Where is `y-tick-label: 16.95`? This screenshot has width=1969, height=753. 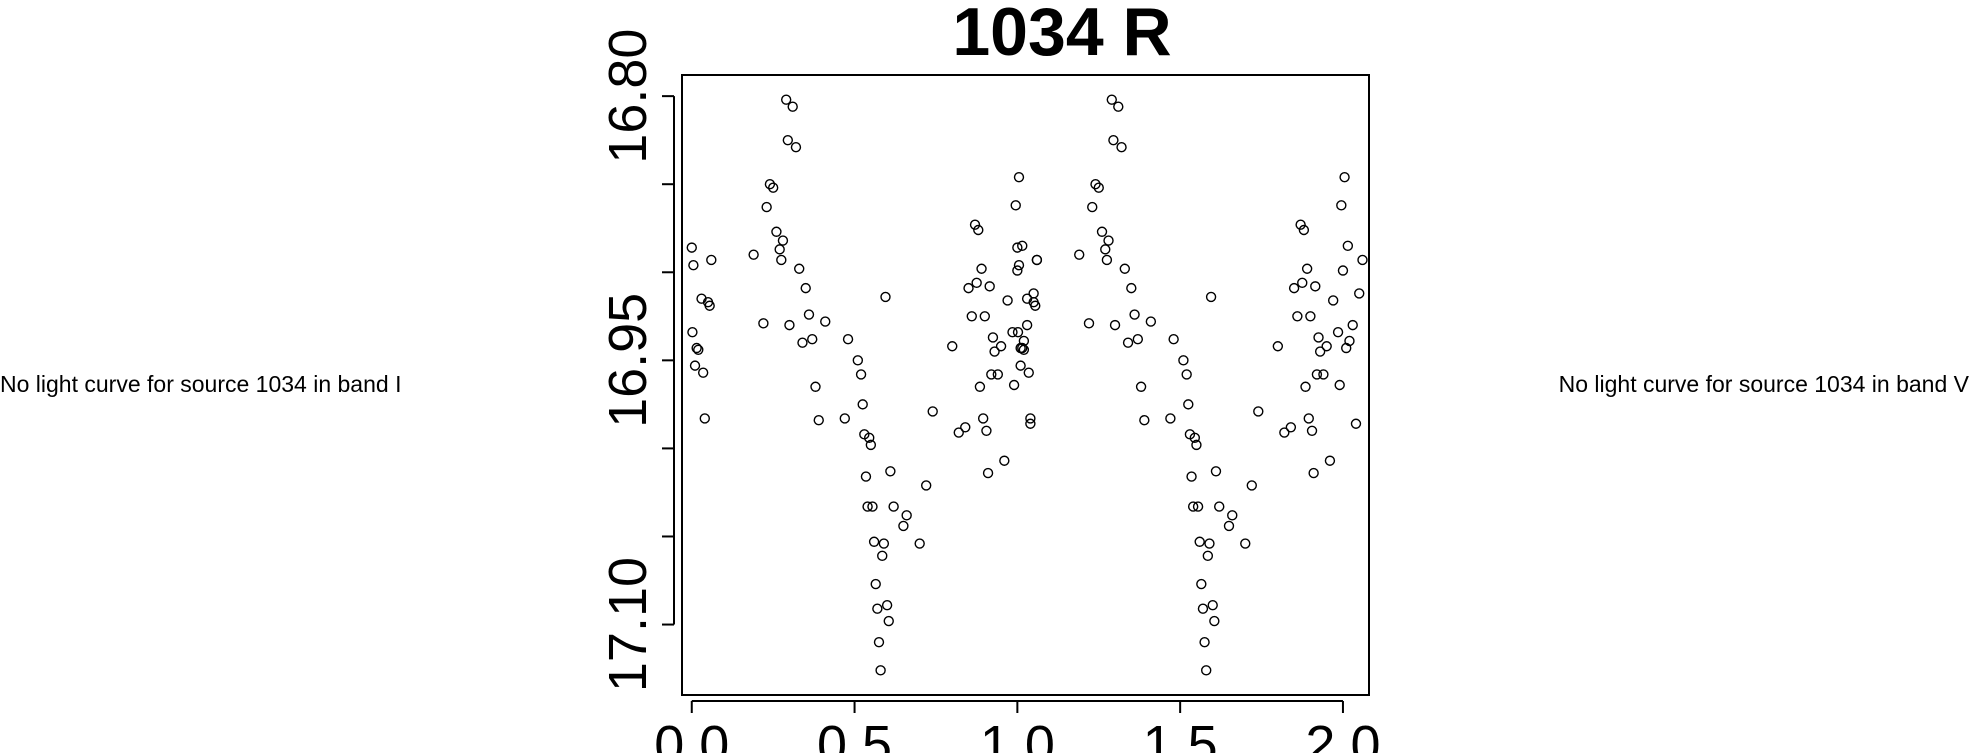 y-tick-label: 16.95 is located at coordinates (628, 360).